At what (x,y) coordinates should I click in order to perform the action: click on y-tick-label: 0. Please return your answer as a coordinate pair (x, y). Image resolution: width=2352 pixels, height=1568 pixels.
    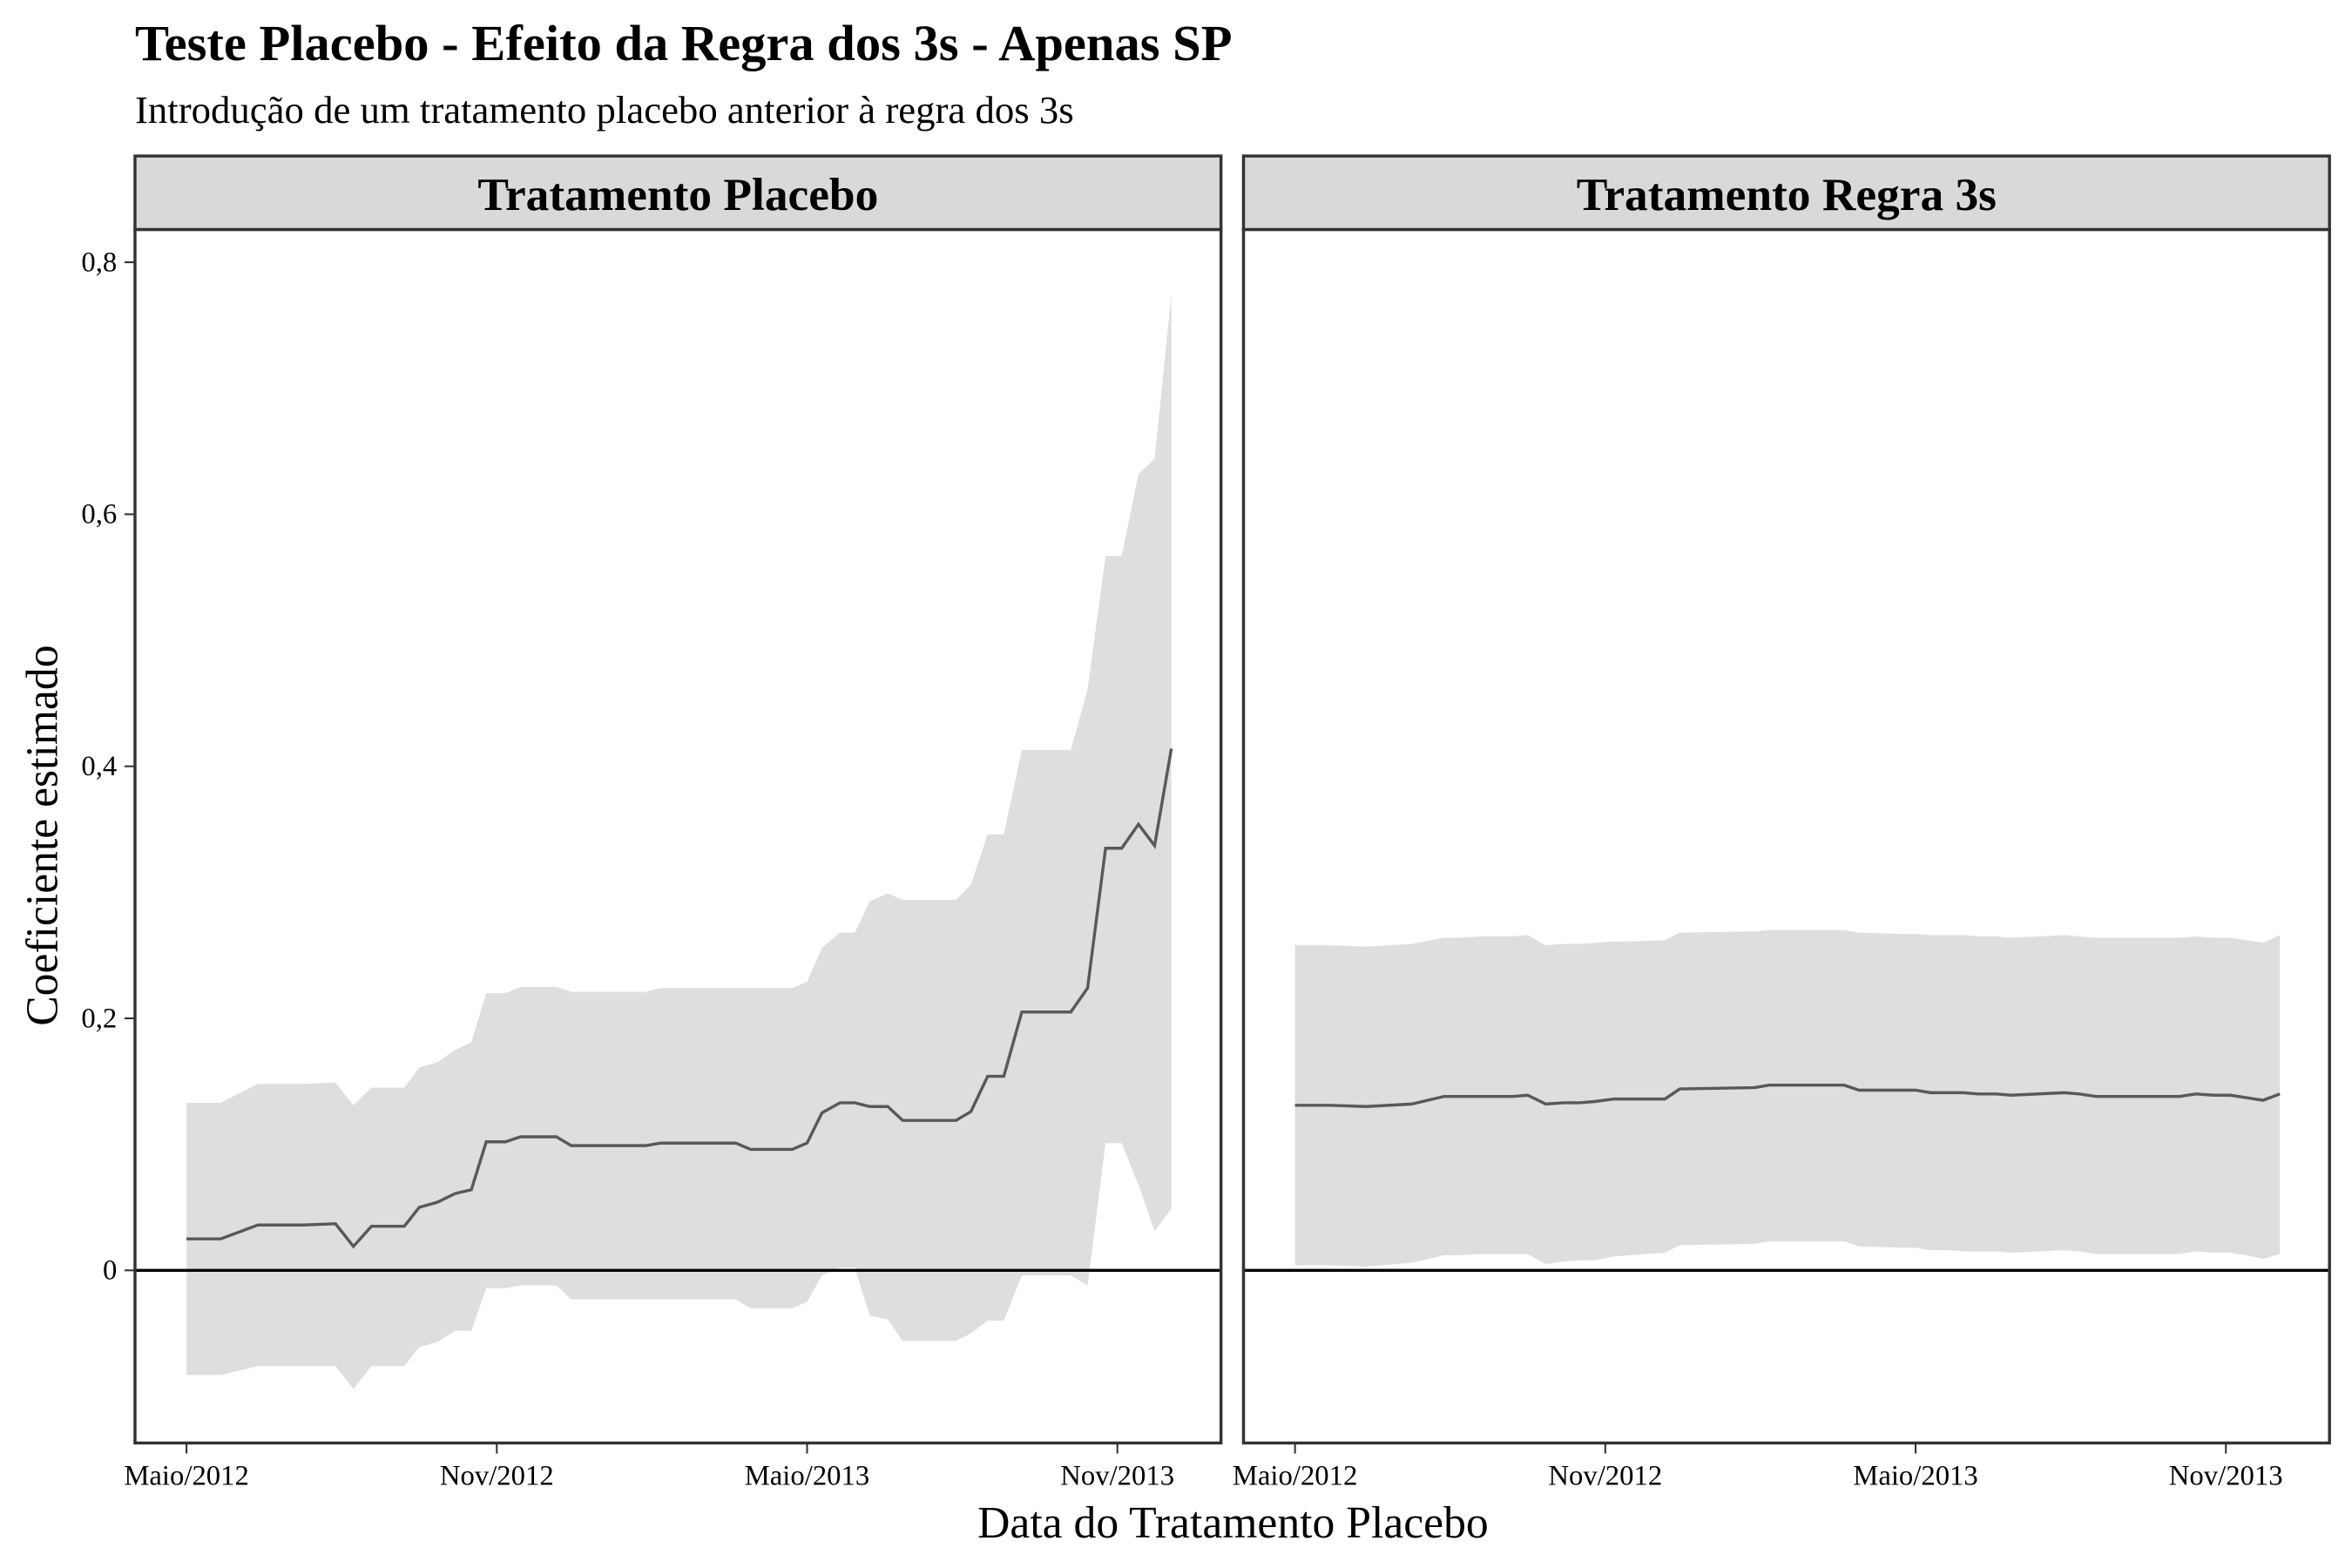
    Looking at the image, I should click on (110, 1271).